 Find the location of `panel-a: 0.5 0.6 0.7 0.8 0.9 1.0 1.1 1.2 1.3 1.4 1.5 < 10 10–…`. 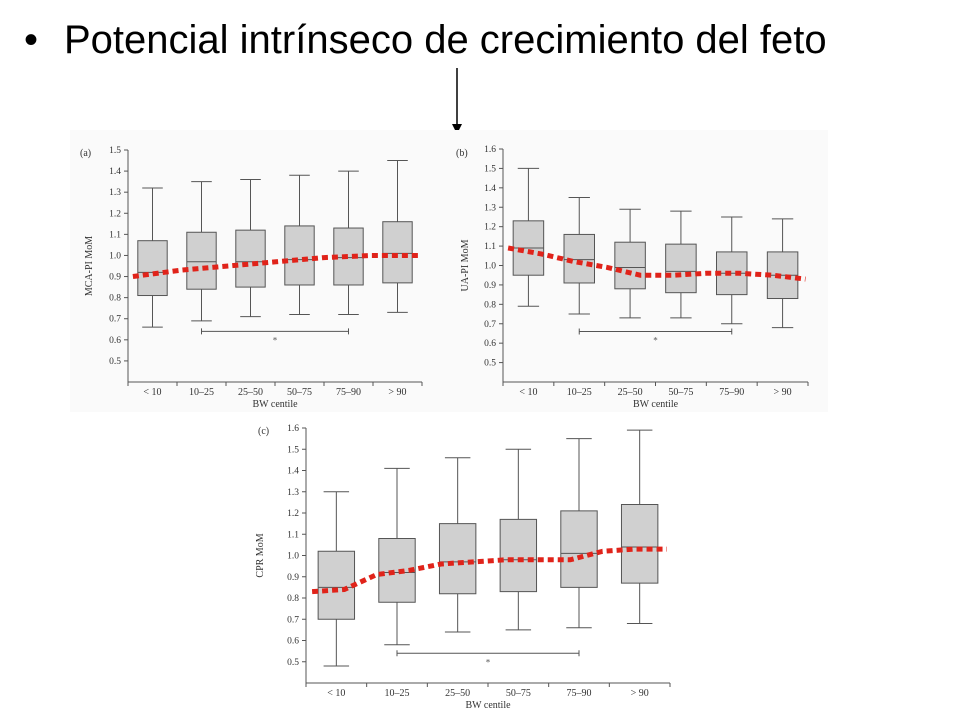

panel-a: 0.5 0.6 0.7 0.8 0.9 1.0 1.1 1.2 1.3 1.4 1.5 < 10 10–… is located at coordinates (251, 278).